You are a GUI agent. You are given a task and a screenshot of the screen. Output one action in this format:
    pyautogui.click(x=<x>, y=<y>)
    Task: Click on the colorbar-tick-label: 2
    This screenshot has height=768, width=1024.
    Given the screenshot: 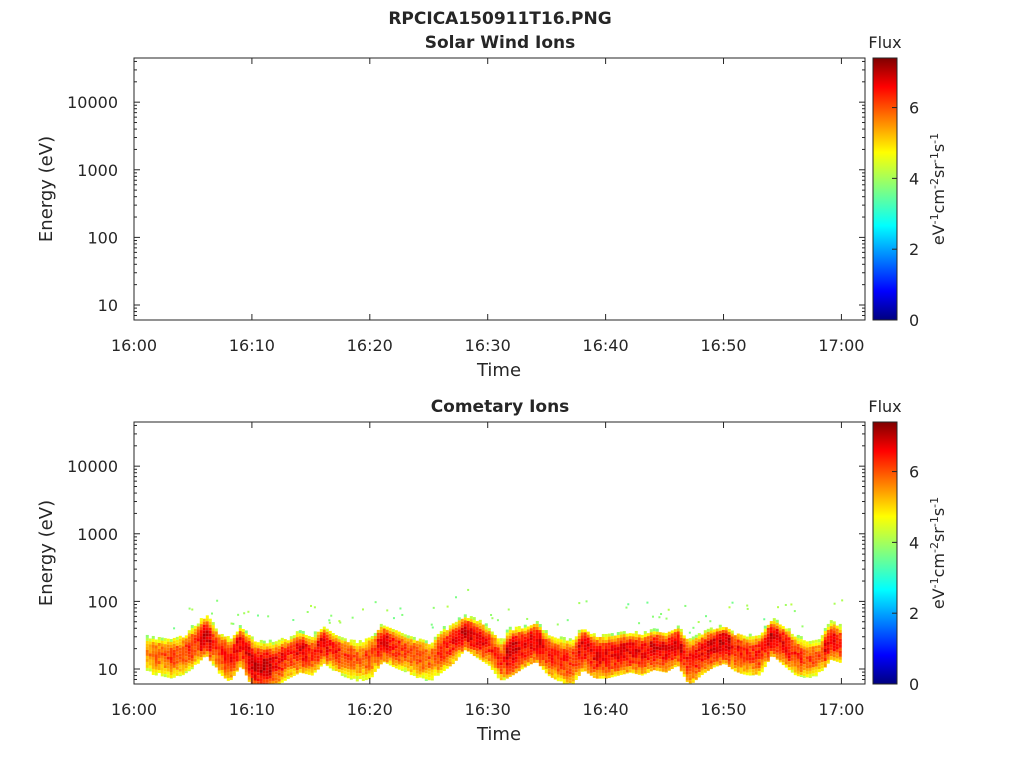 What is the action you would take?
    pyautogui.click(x=914, y=249)
    